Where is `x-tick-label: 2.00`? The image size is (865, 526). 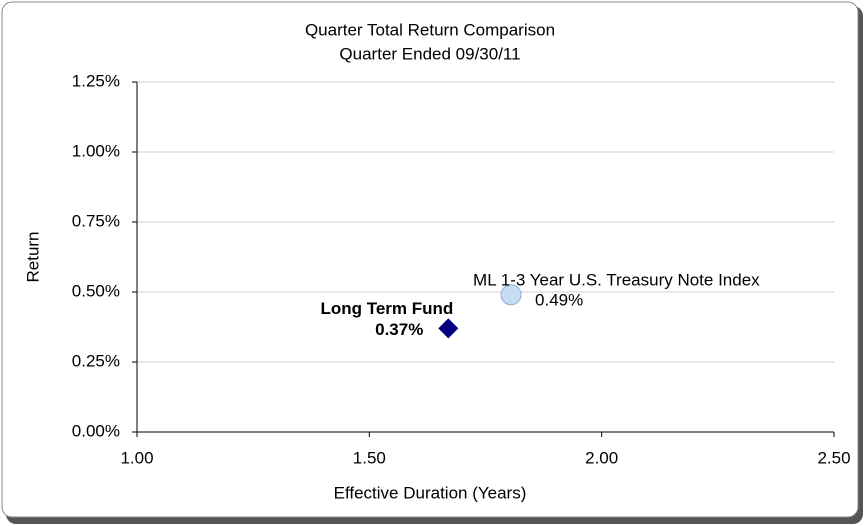
x-tick-label: 2.00 is located at coordinates (601, 457).